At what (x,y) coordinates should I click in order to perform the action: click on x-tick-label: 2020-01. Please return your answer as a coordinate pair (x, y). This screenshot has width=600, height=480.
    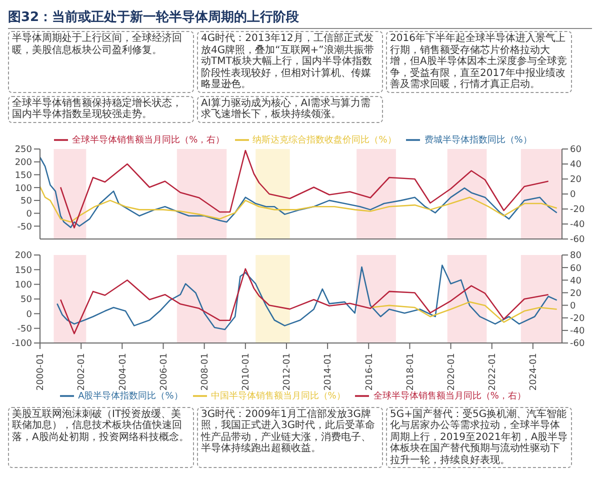
    Looking at the image, I should click on (451, 371).